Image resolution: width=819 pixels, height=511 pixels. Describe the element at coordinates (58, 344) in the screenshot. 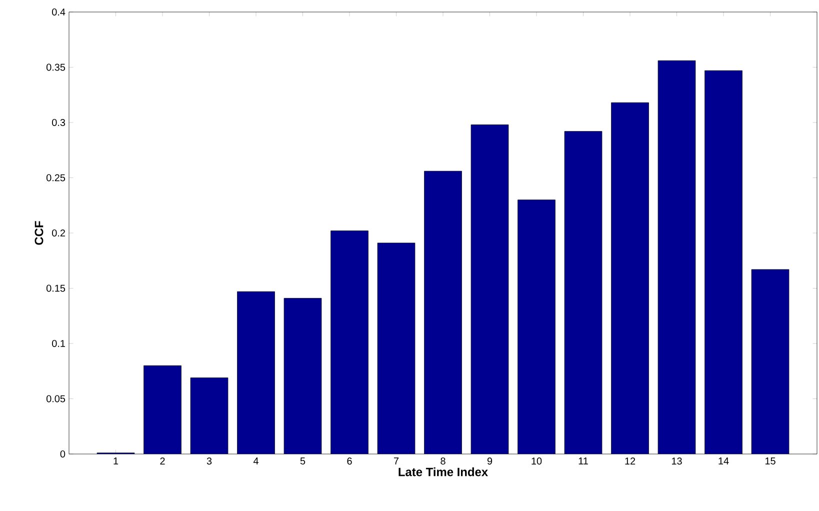

I see `y-tick-label: 0.1` at that location.